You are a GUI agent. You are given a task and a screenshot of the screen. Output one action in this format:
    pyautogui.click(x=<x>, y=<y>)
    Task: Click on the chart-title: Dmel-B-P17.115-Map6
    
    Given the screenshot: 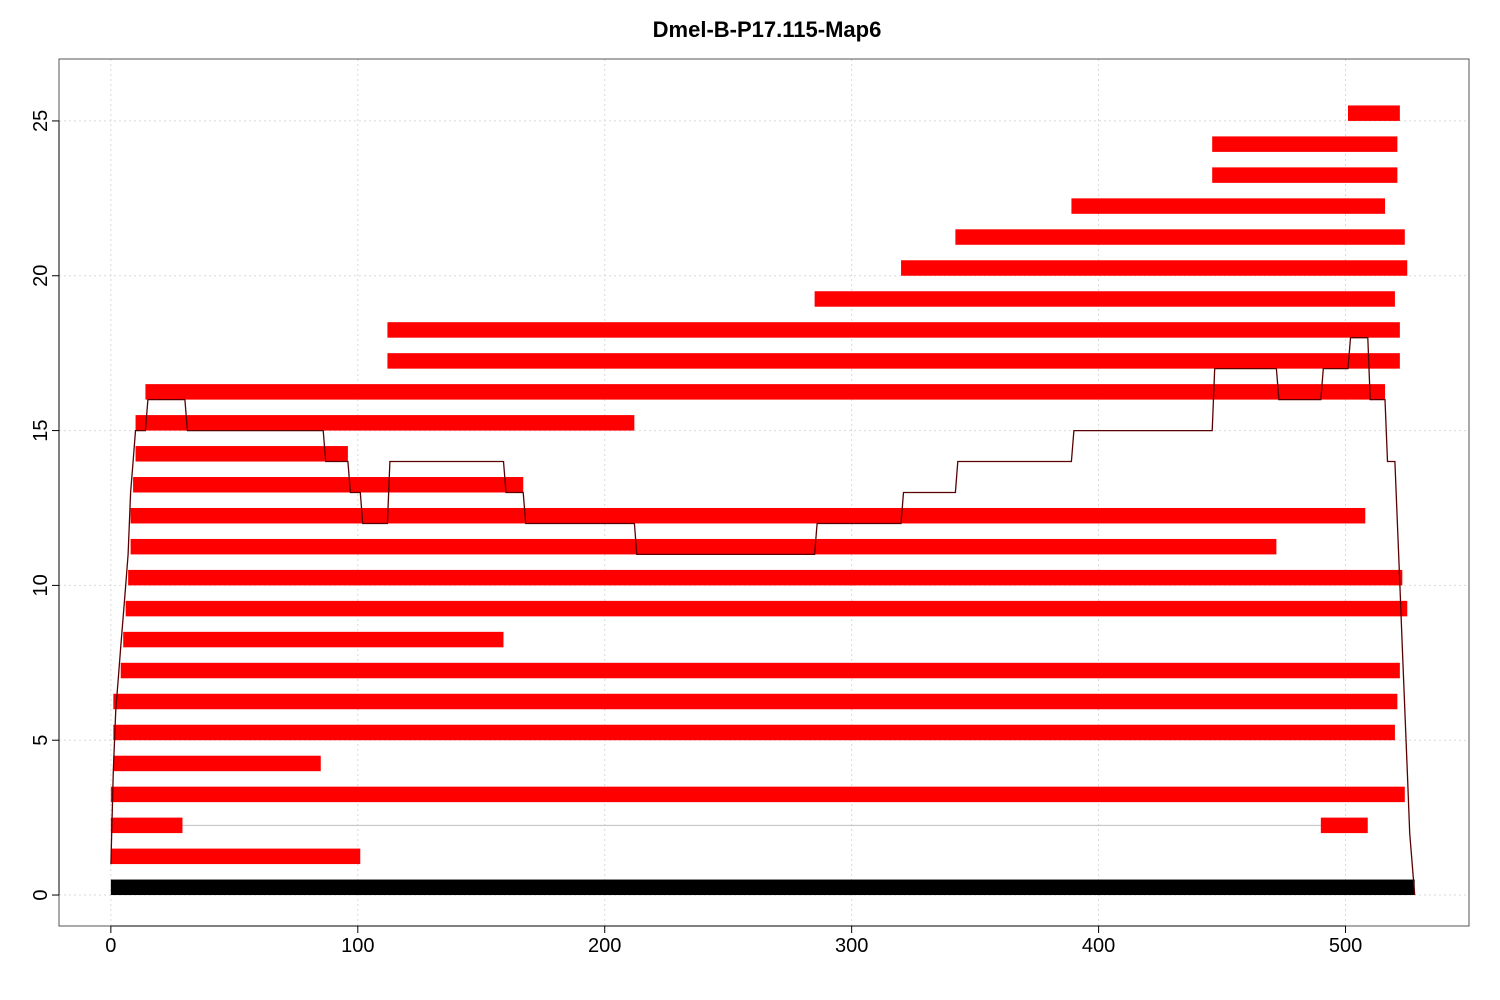 What is the action you would take?
    pyautogui.click(x=767, y=29)
    